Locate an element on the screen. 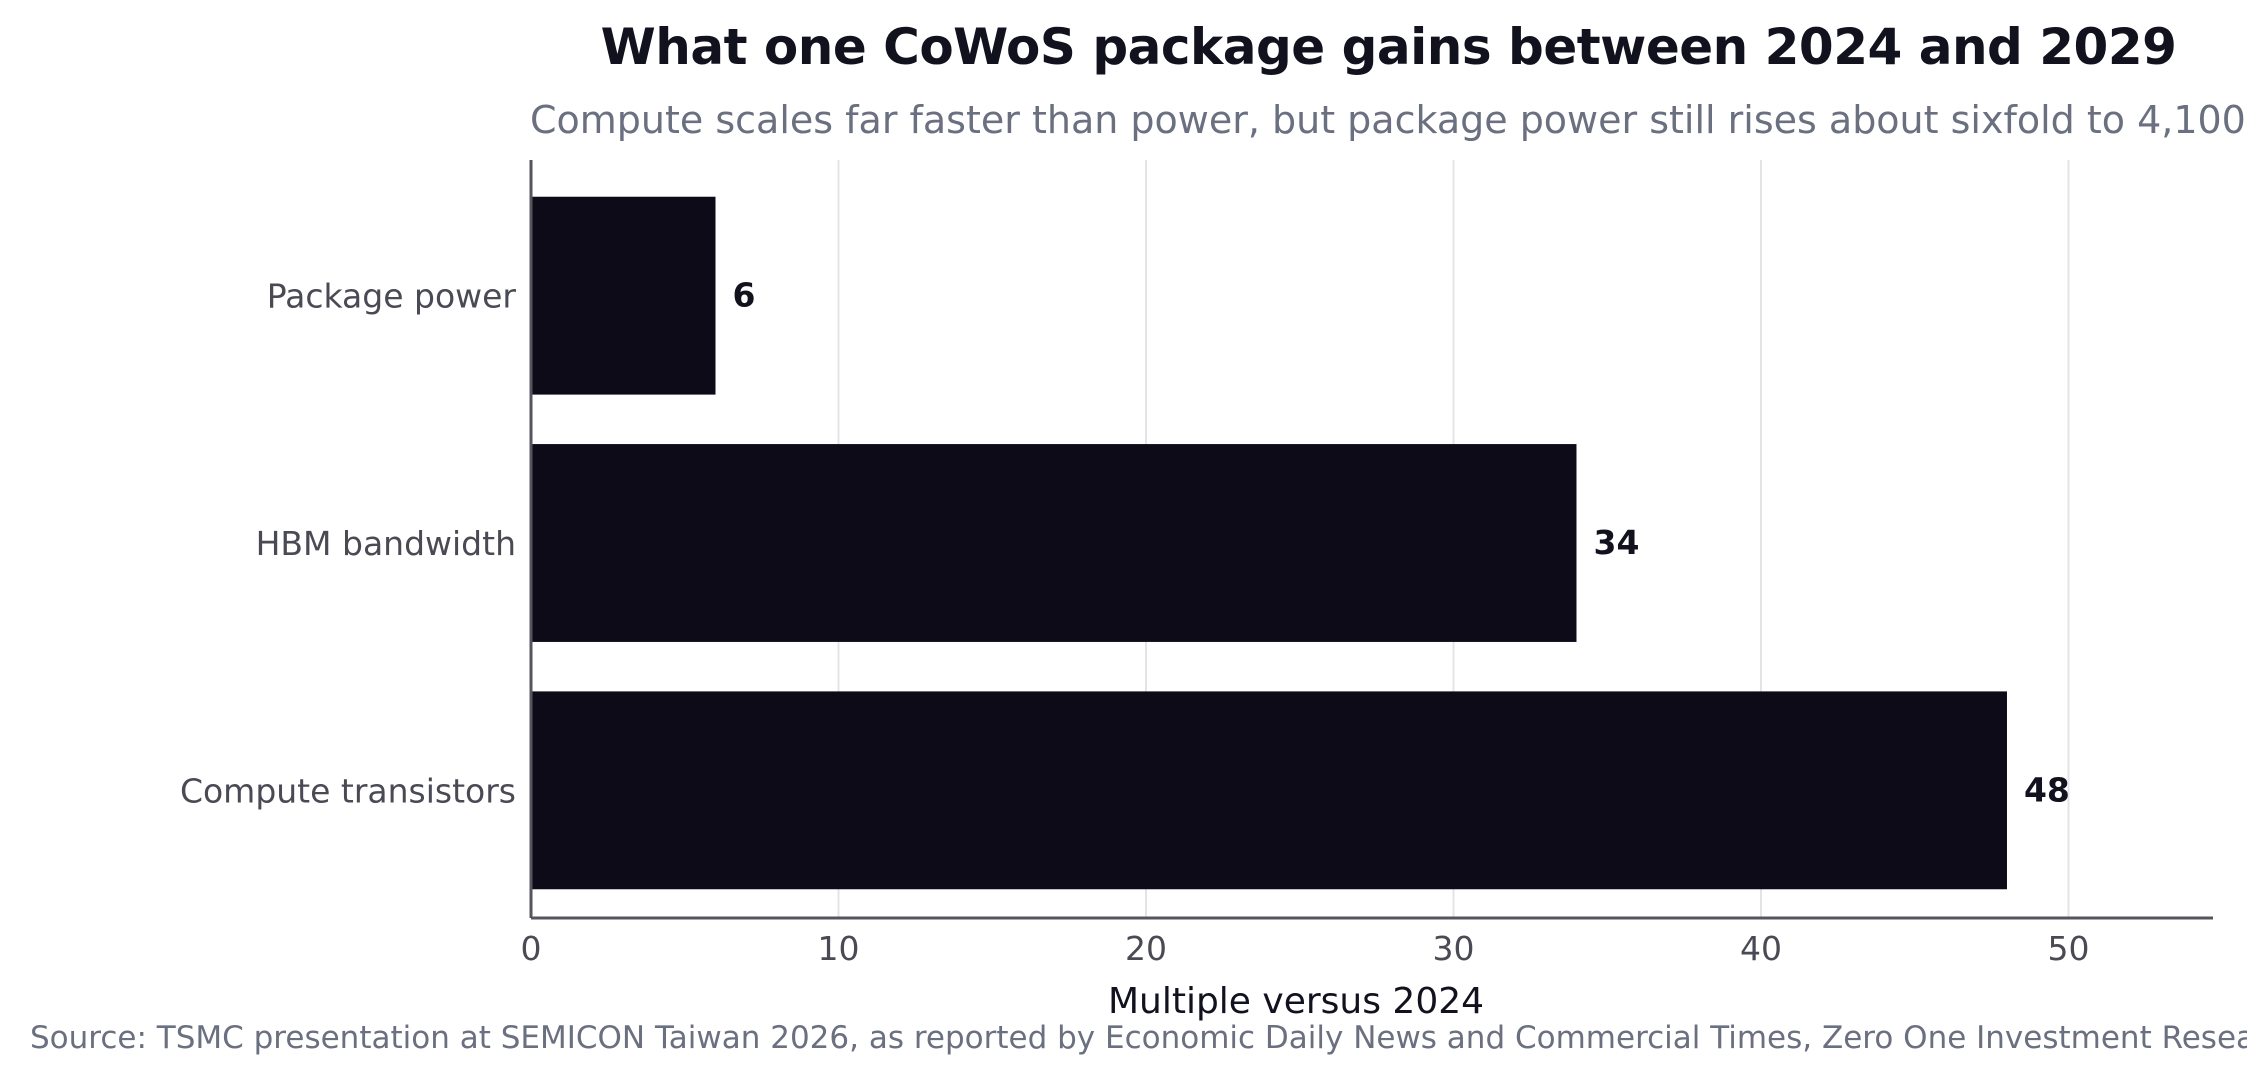  x-tick-label-40: 40 is located at coordinates (1761, 948).